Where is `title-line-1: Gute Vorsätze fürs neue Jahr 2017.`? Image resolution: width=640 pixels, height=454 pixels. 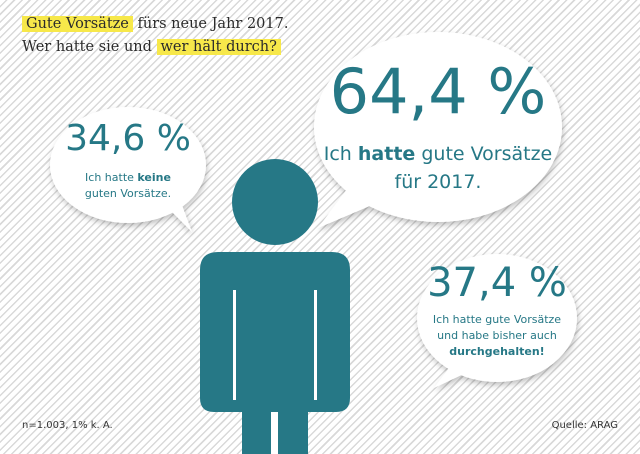 title-line-1: Gute Vorsätze fürs neue Jahr 2017. is located at coordinates (155, 24).